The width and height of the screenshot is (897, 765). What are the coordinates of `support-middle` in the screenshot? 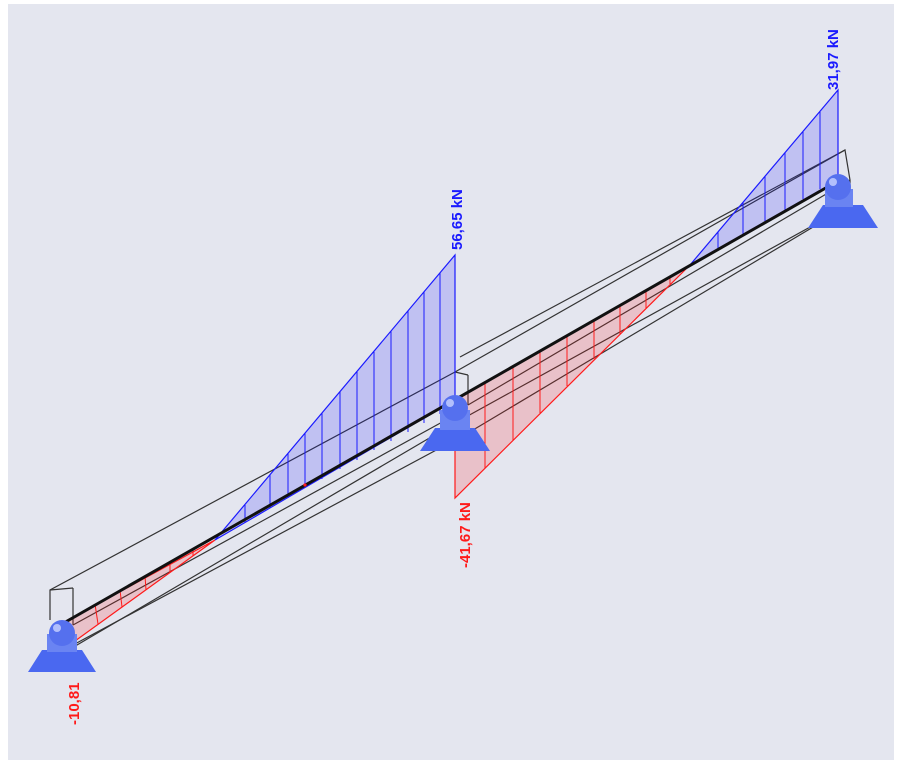 It's located at (455, 423).